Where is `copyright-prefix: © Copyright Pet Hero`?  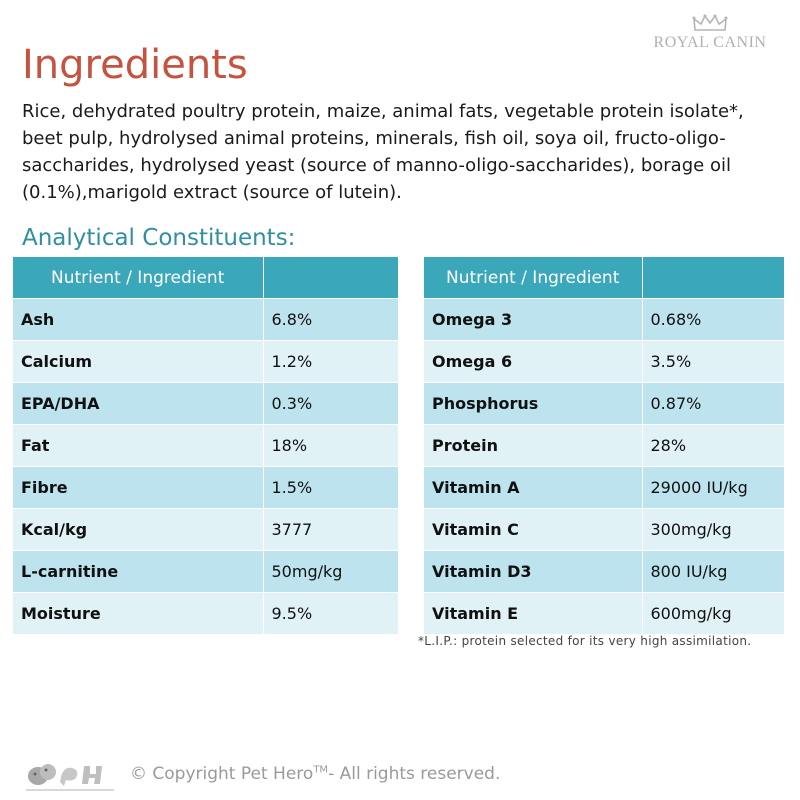 copyright-prefix: © Copyright Pet Hero is located at coordinates (222, 774).